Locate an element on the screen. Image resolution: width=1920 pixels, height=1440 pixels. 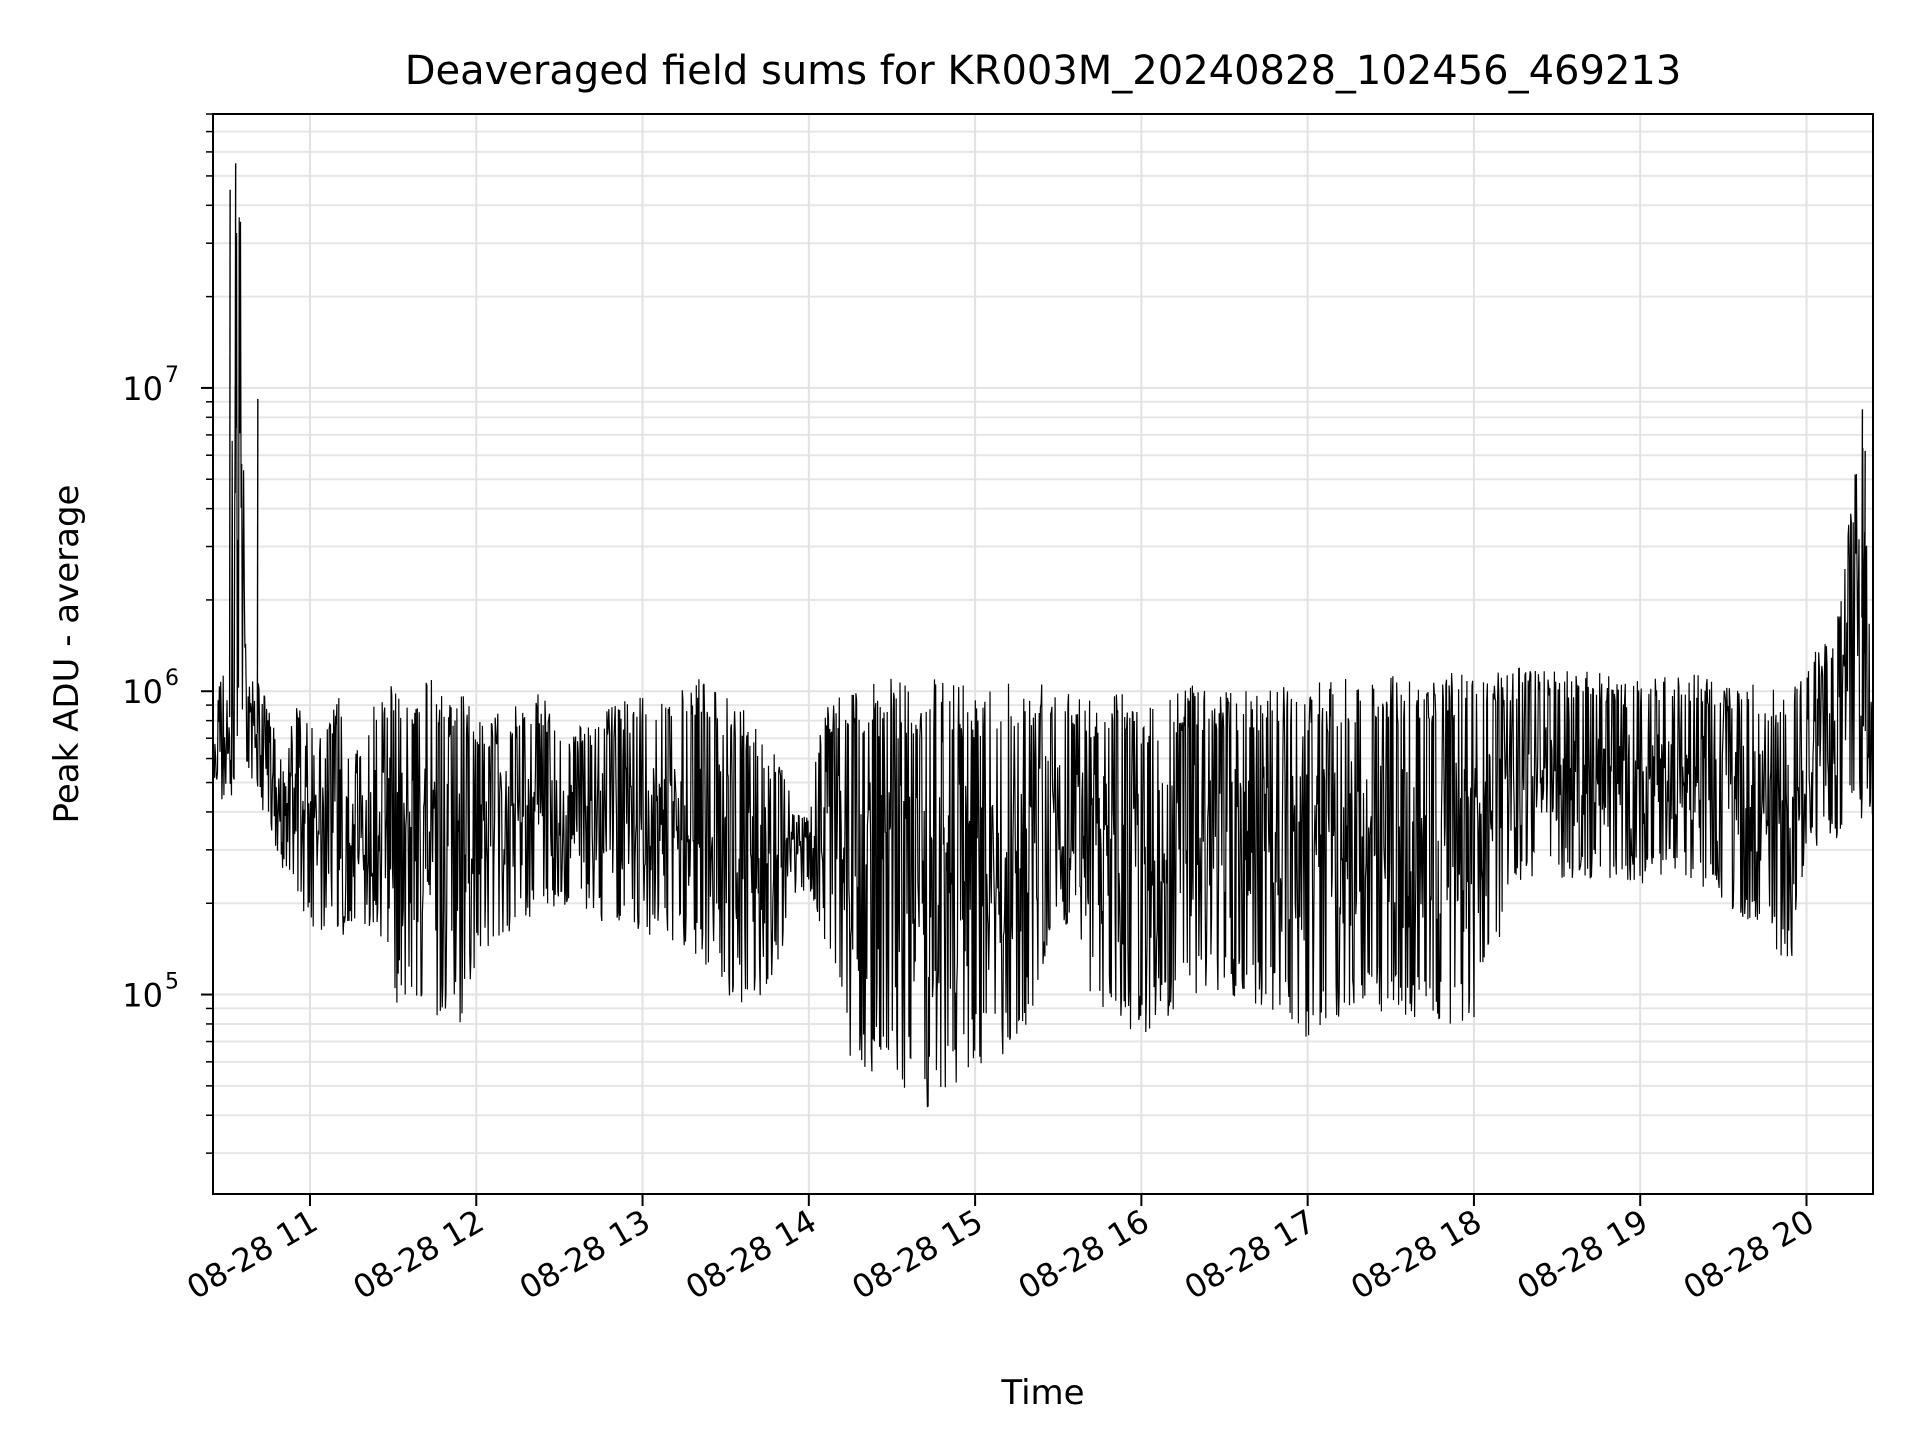
y-tick-exponent: 7 is located at coordinates (172, 375).